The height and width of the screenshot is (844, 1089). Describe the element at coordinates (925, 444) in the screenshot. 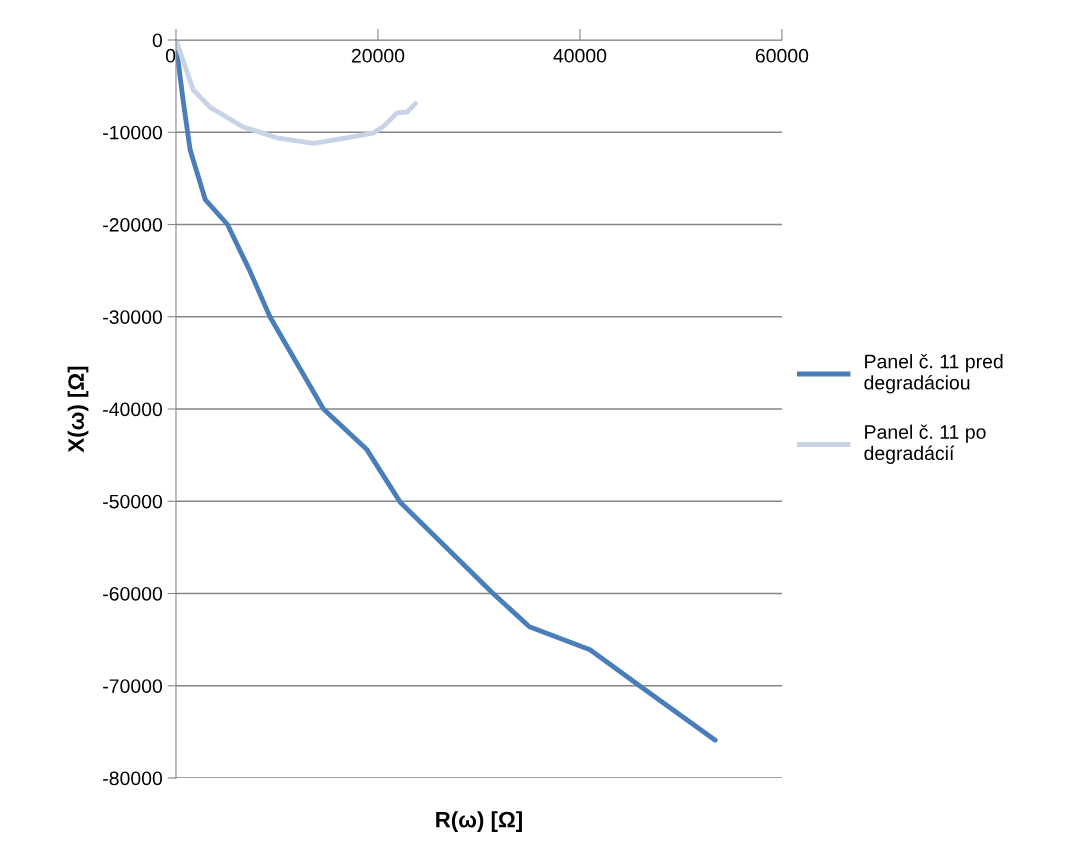

I see `legend-label: Panel č. 11 po degradácií` at that location.